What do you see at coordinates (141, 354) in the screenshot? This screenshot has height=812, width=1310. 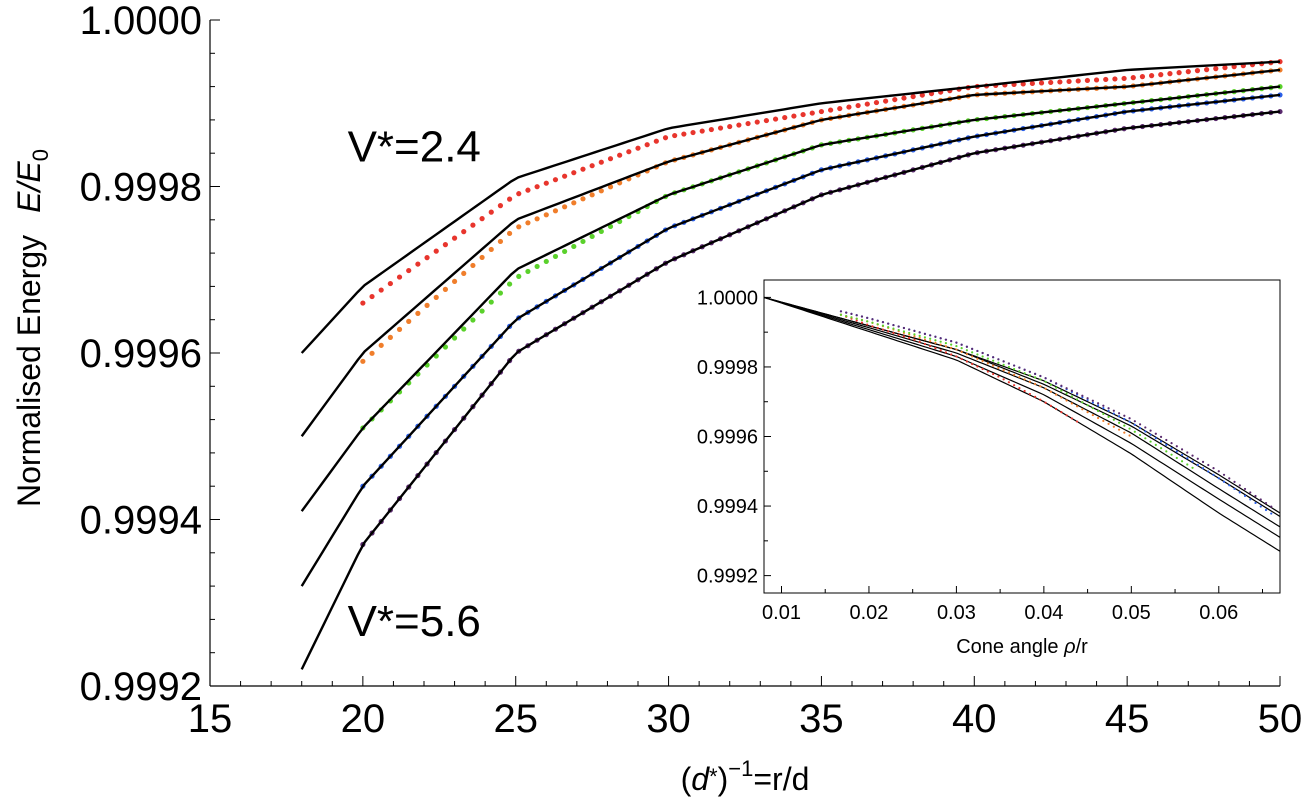 I see `y-tick-label-0-9996: 0.9996` at bounding box center [141, 354].